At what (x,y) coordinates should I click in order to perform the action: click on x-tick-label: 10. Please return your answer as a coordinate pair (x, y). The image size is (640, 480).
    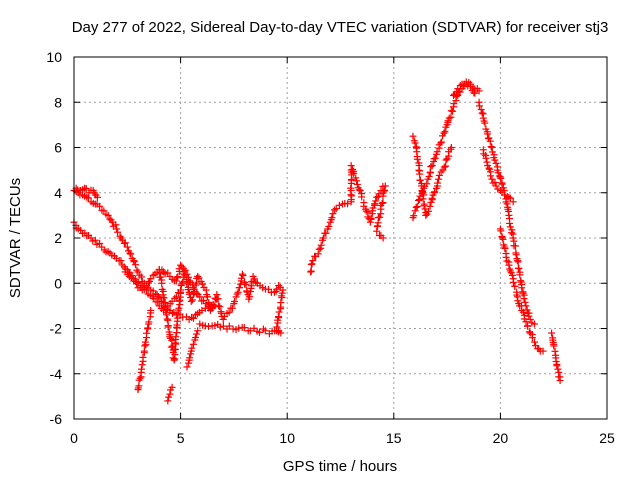
    Looking at the image, I should click on (287, 438).